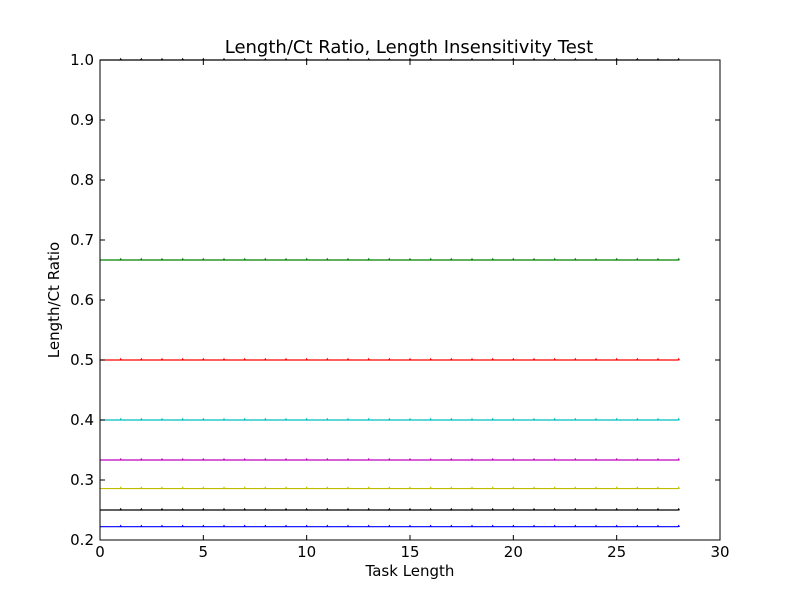 The width and height of the screenshot is (800, 600). Describe the element at coordinates (82, 420) in the screenshot. I see `y-tick-label-2: 0.4` at that location.